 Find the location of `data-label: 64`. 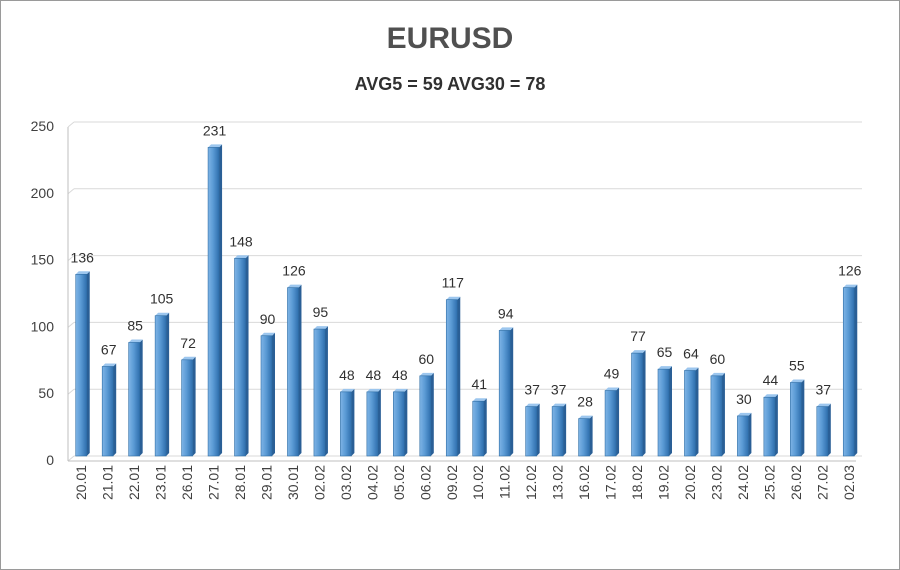

data-label: 64 is located at coordinates (691, 353).